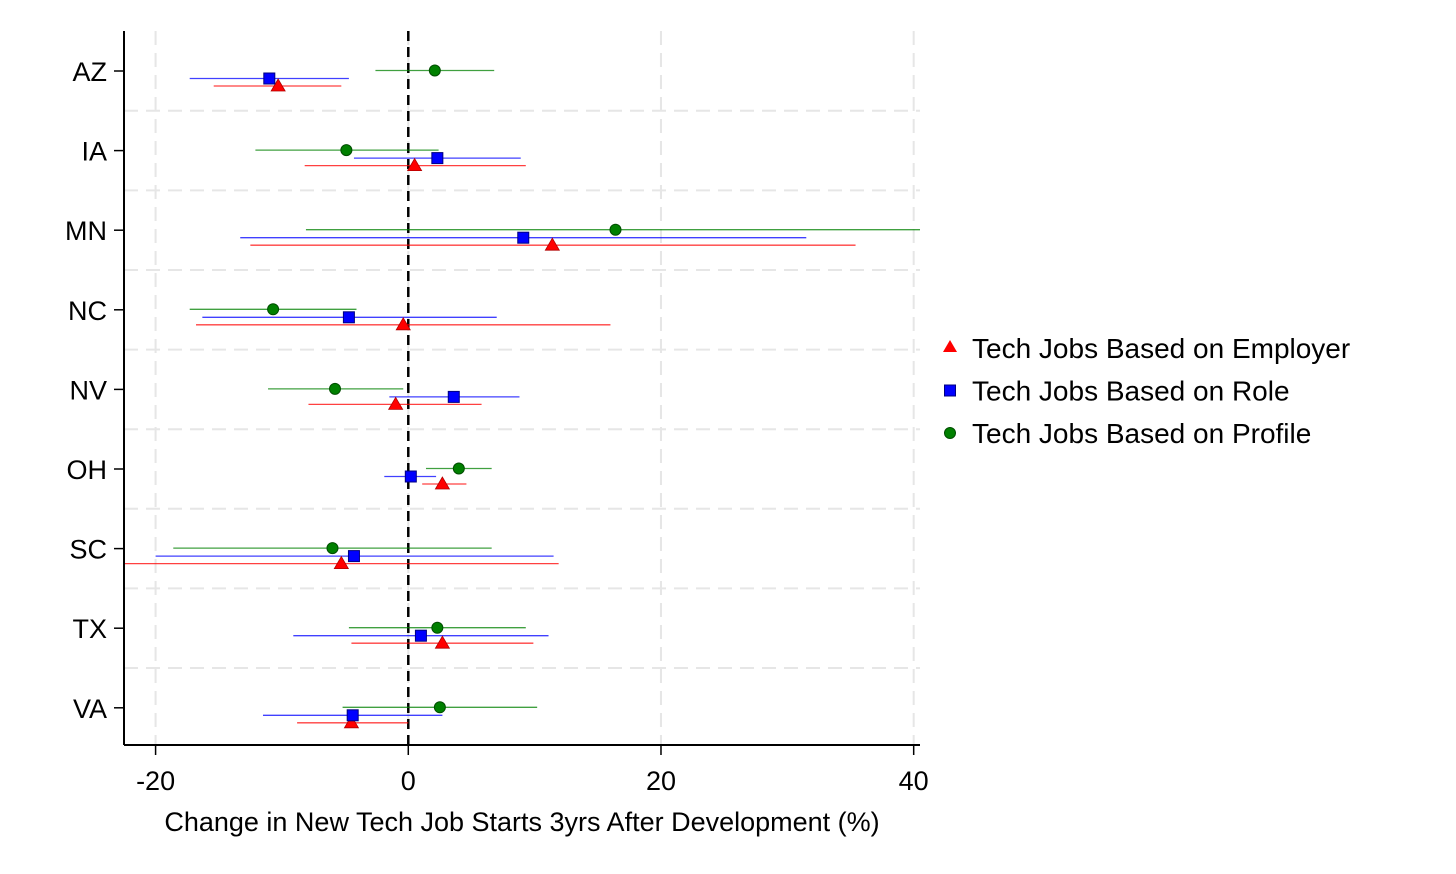  I want to click on y-tick-label-oh: OH, so click(87, 470).